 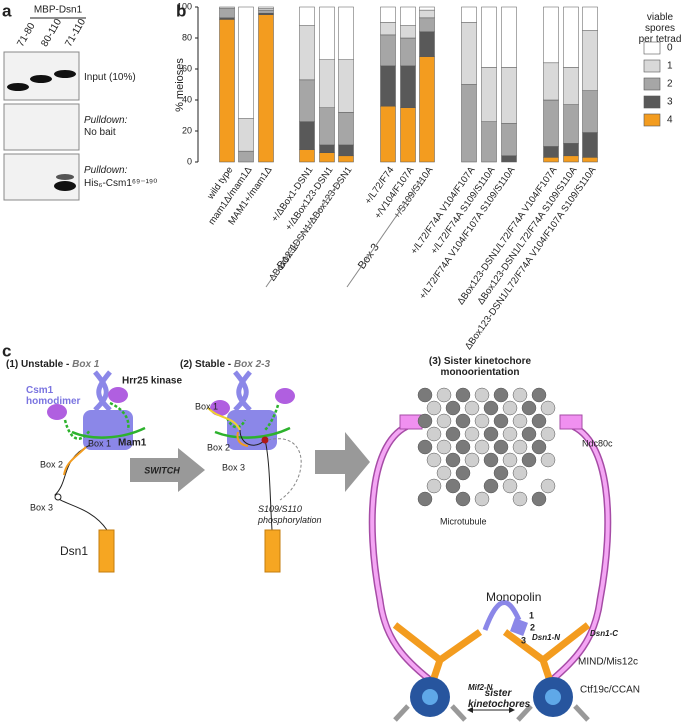 What do you see at coordinates (384, 233) in the screenshot?
I see `group-line` at bounding box center [384, 233].